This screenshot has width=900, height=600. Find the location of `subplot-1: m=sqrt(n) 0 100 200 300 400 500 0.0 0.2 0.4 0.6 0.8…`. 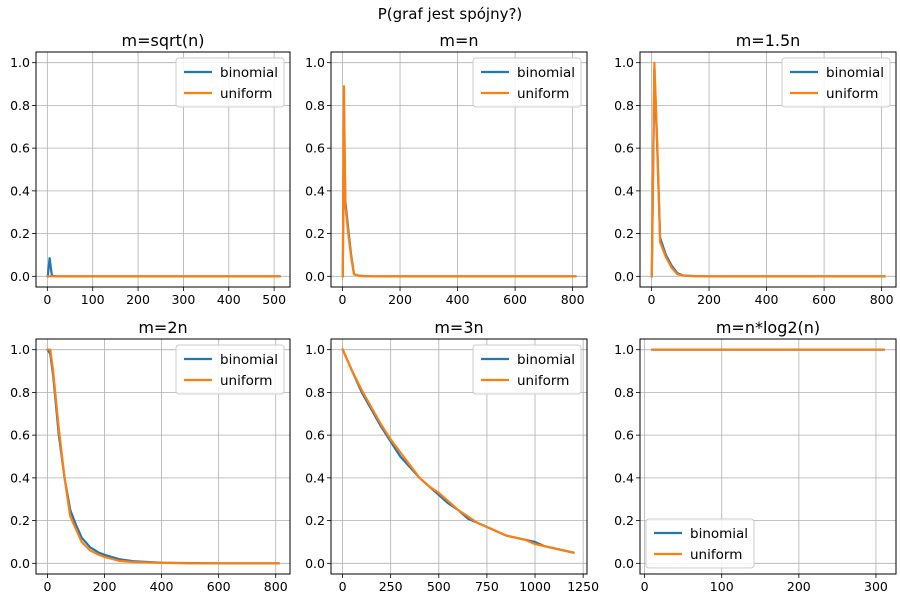

subplot-1: m=sqrt(n) 0 100 200 300 400 500 0.0 0.2 0.4 0.6 0.8… is located at coordinates (150, 169).